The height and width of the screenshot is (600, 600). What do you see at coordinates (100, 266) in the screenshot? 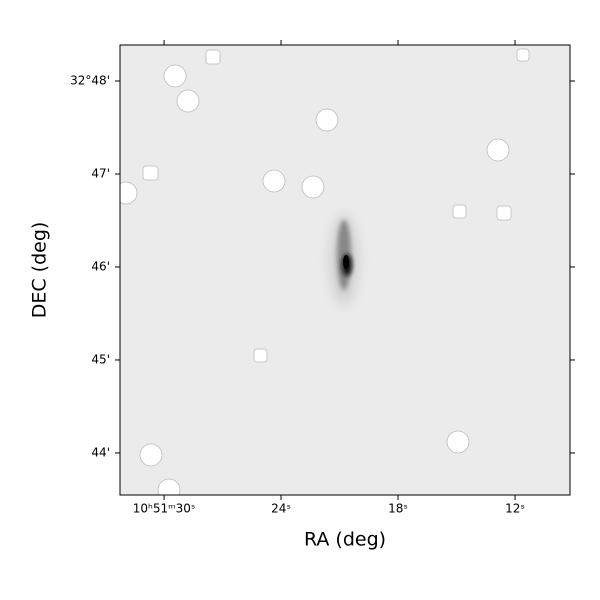
I see `y-tick-label: 46'` at bounding box center [100, 266].